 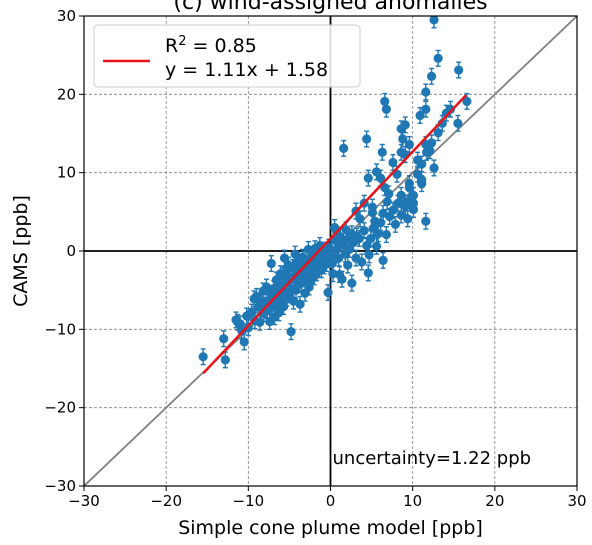 What do you see at coordinates (71, 251) in the screenshot?
I see `y-tick-label: 0` at bounding box center [71, 251].